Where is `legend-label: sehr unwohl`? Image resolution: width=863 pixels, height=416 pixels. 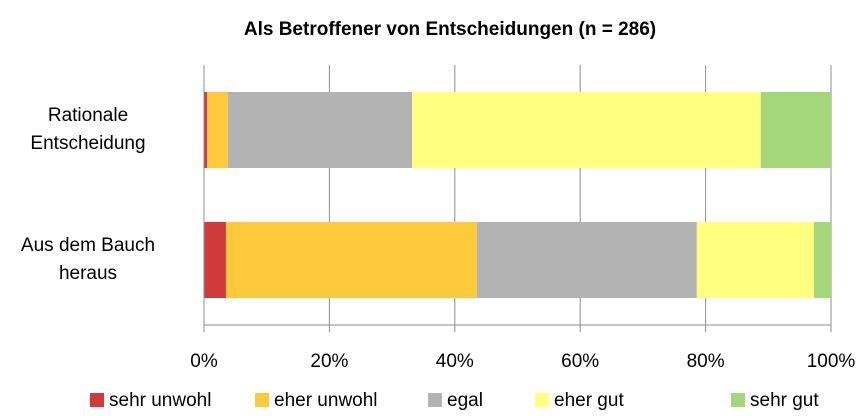 legend-label: sehr unwohl is located at coordinates (160, 400).